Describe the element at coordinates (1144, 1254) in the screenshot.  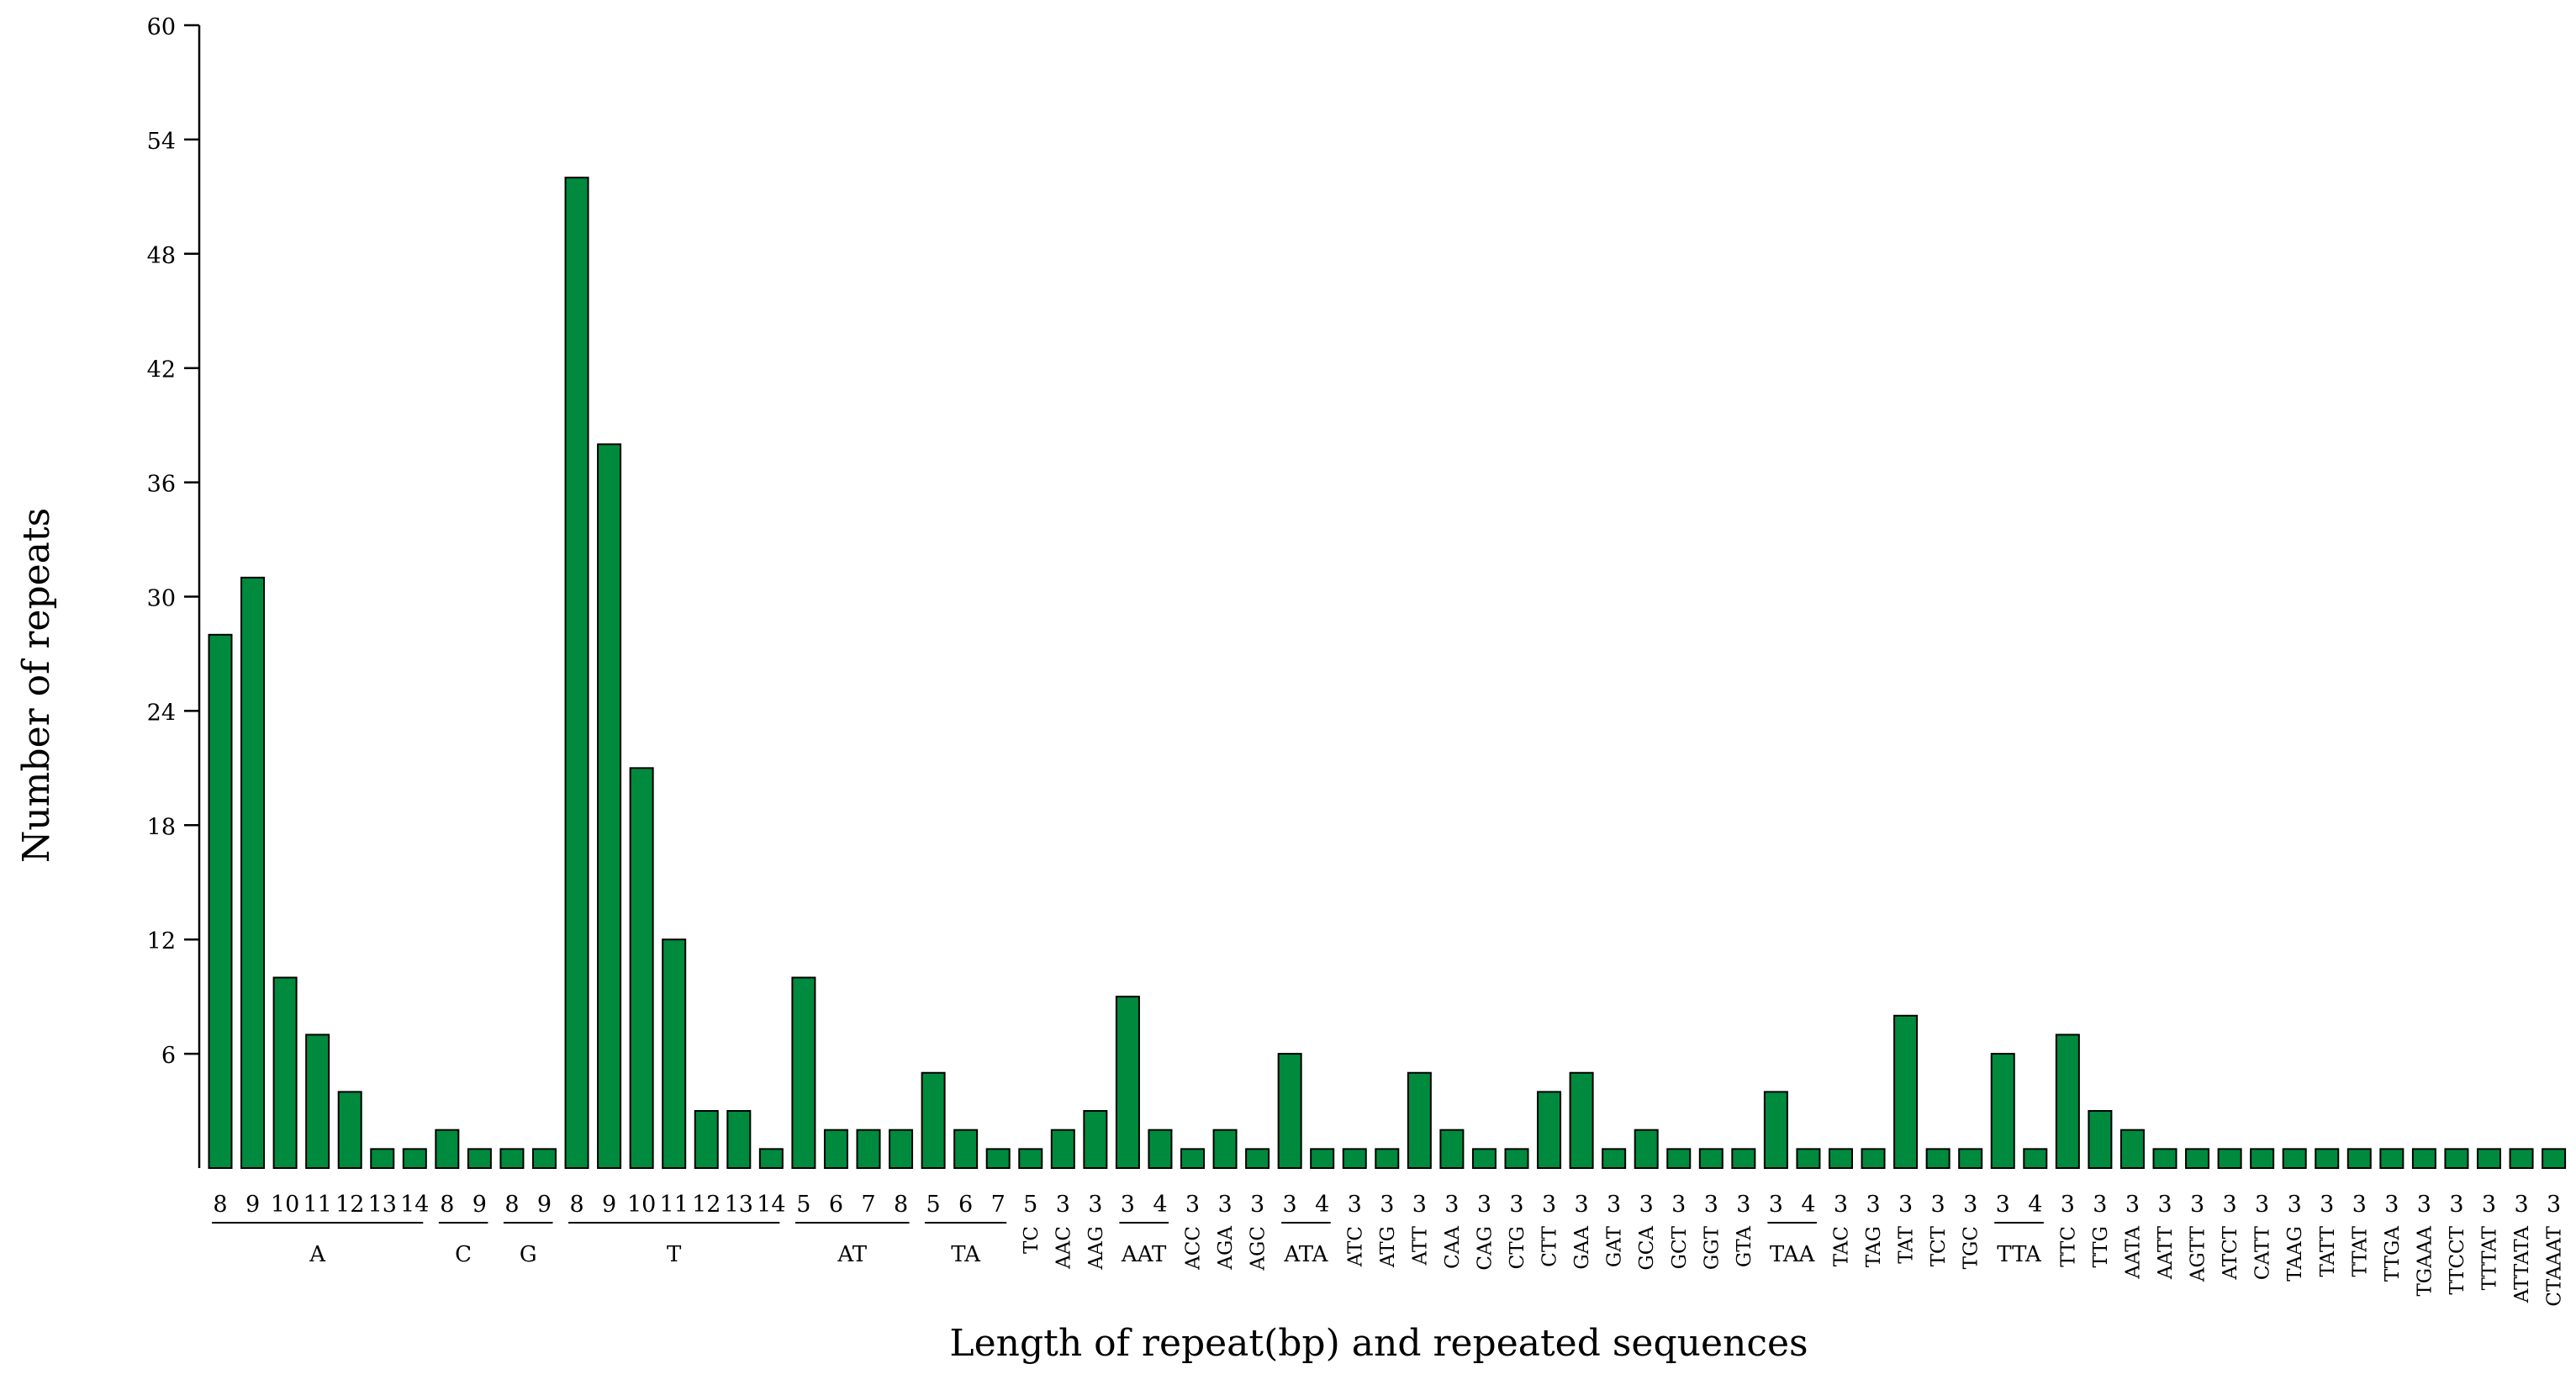
I see `group-label: AAT` at that location.